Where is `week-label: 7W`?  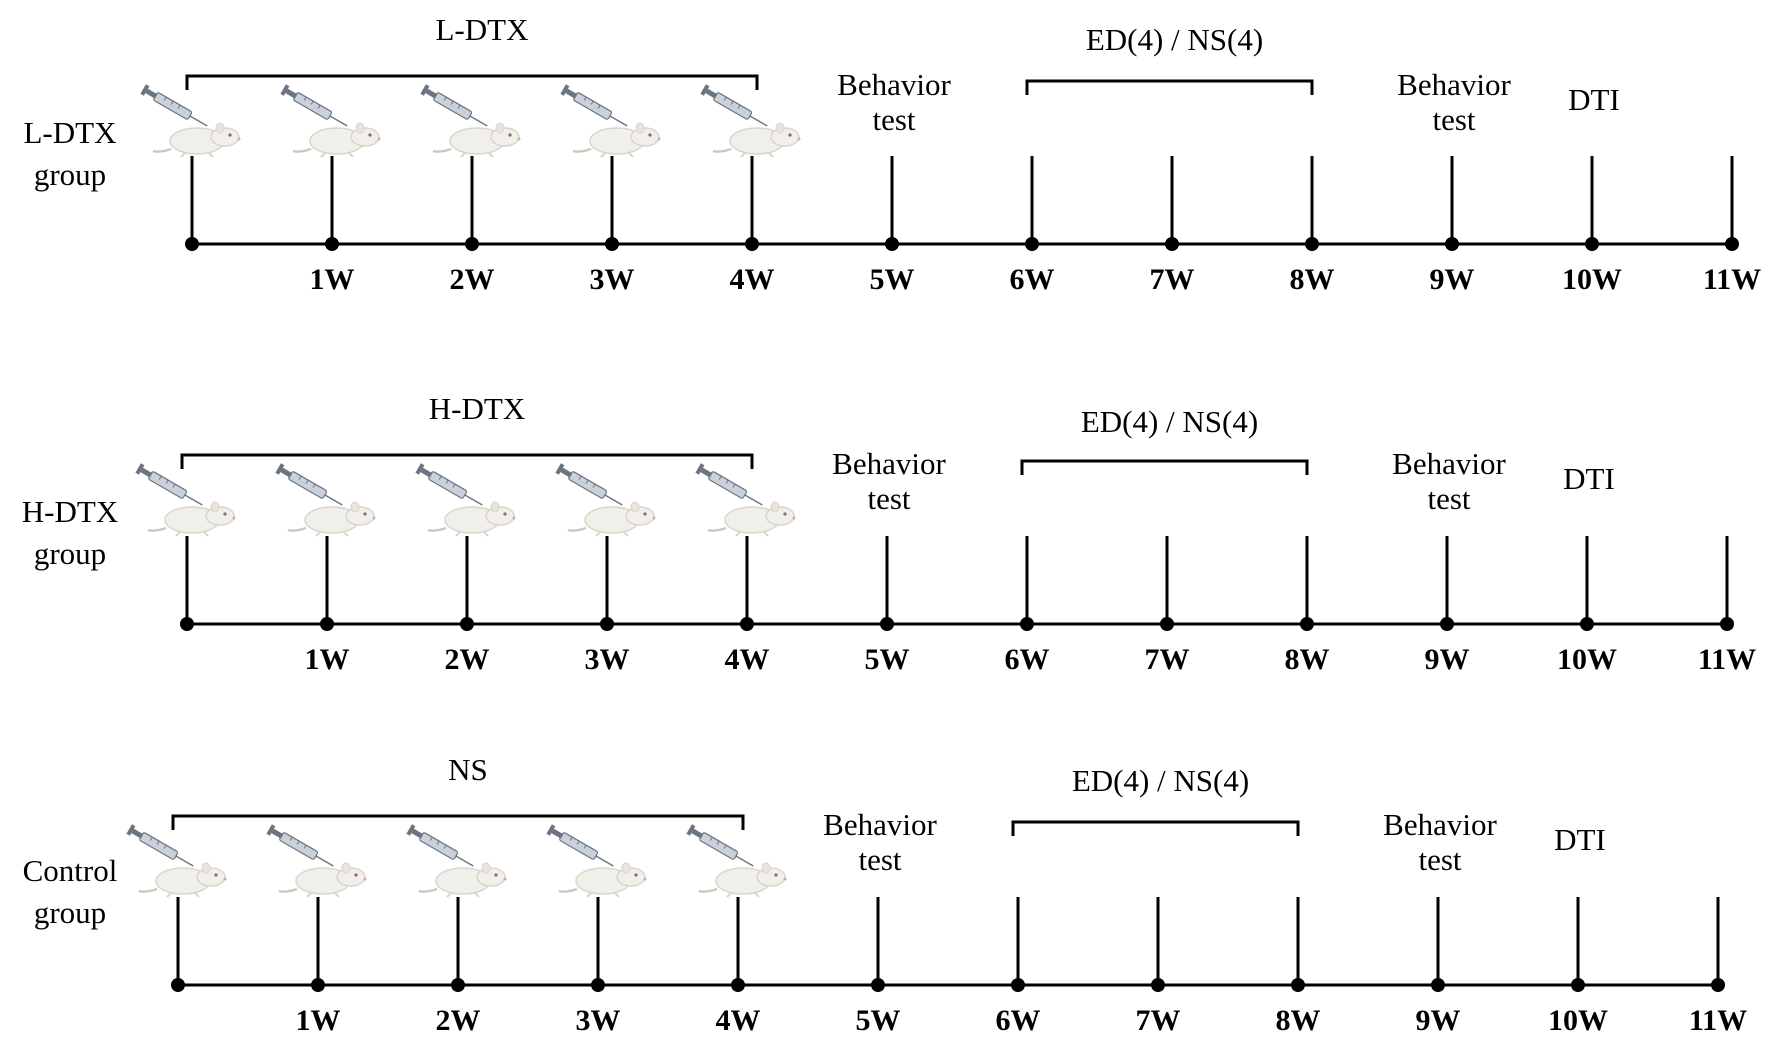
week-label: 7W is located at coordinates (1172, 279).